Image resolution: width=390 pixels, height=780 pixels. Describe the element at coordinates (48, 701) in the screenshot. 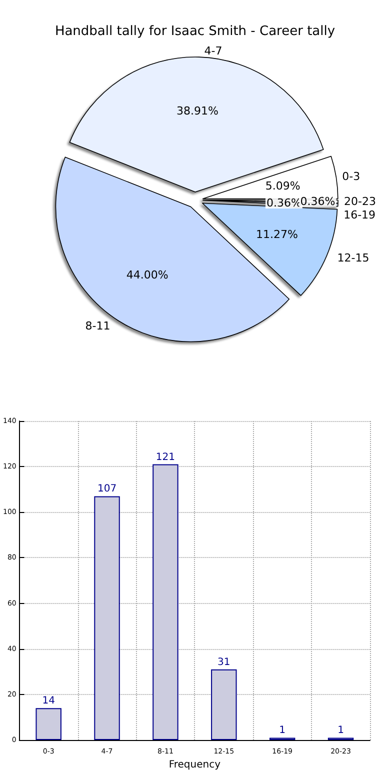

I see `data-label: 14` at that location.